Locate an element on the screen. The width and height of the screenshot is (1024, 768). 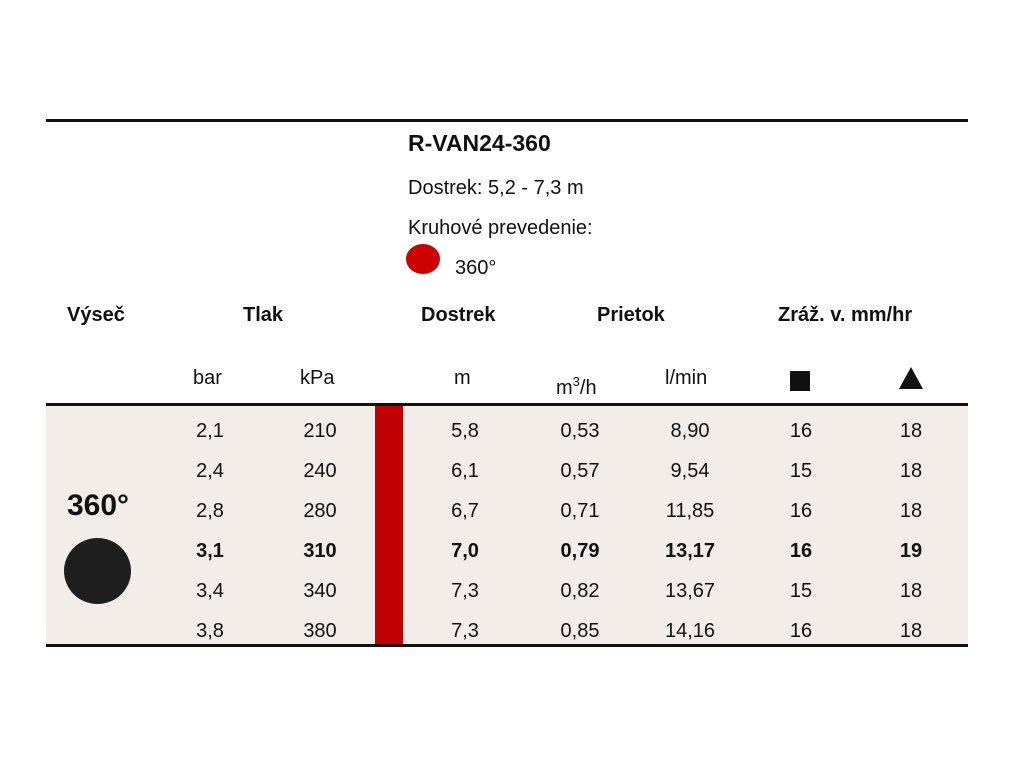
bottom-rule is located at coordinates (507, 645).